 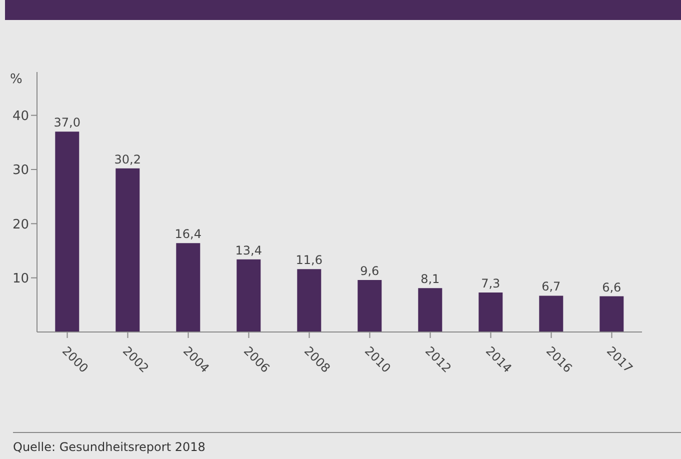 I want to click on data-label: 8,1, so click(x=430, y=279).